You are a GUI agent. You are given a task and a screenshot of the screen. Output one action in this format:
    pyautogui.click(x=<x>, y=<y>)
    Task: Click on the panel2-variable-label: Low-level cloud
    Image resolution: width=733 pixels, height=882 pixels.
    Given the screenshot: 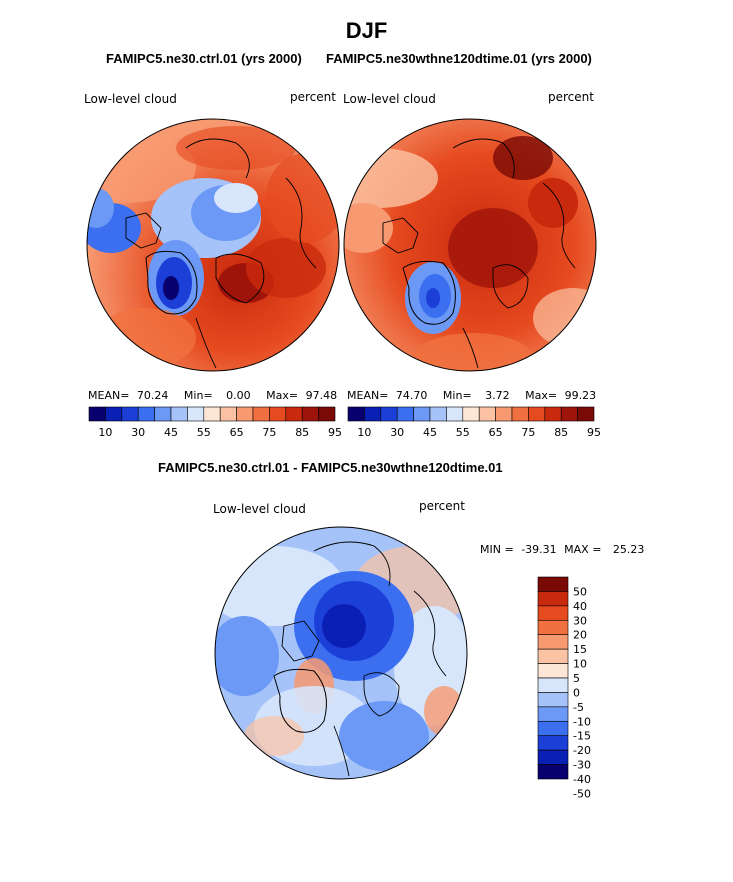 What is the action you would take?
    pyautogui.click(x=389, y=99)
    